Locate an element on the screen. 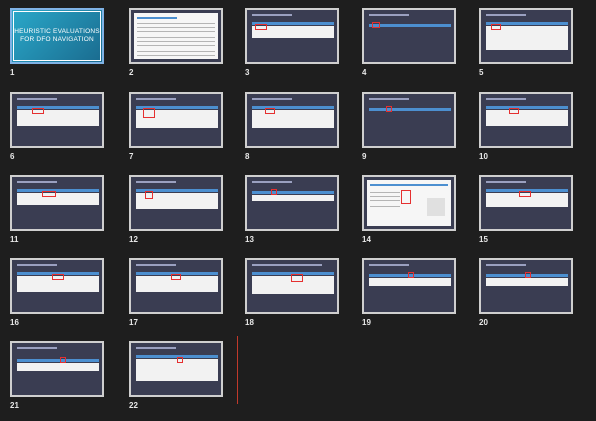  slide-number: 21 is located at coordinates (14, 405).